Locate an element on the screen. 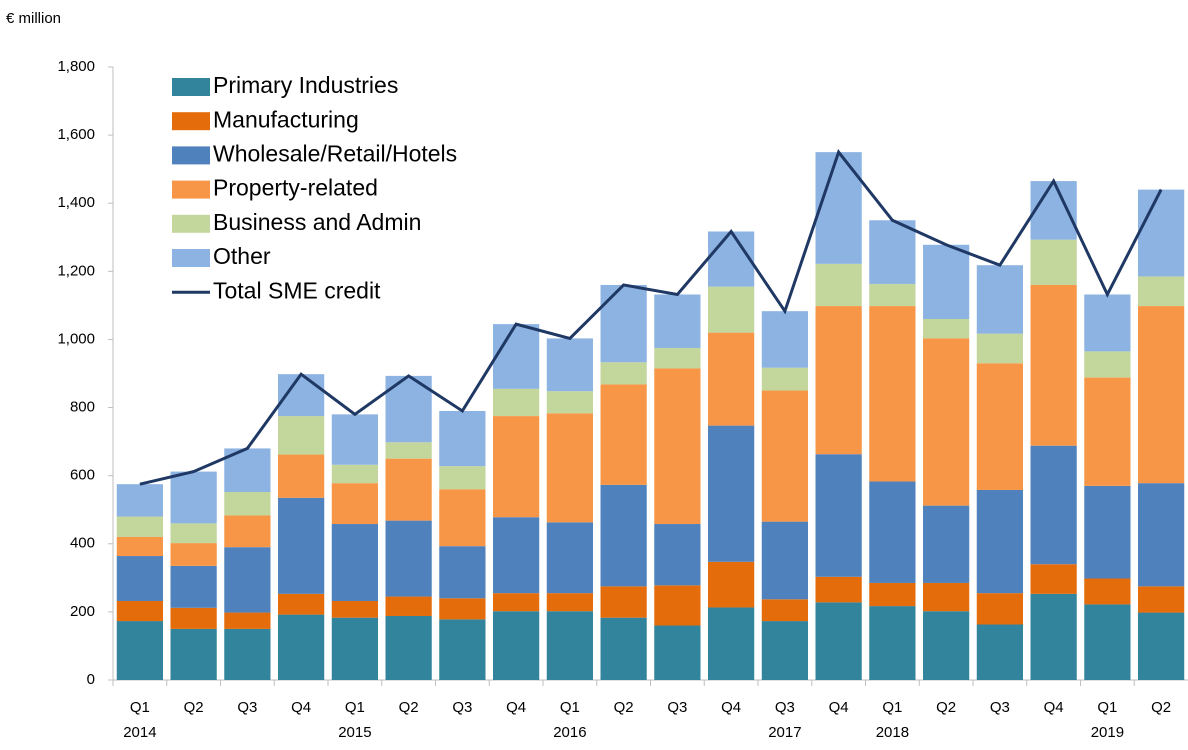 The height and width of the screenshot is (750, 1188). legend-label: Other is located at coordinates (242, 256).